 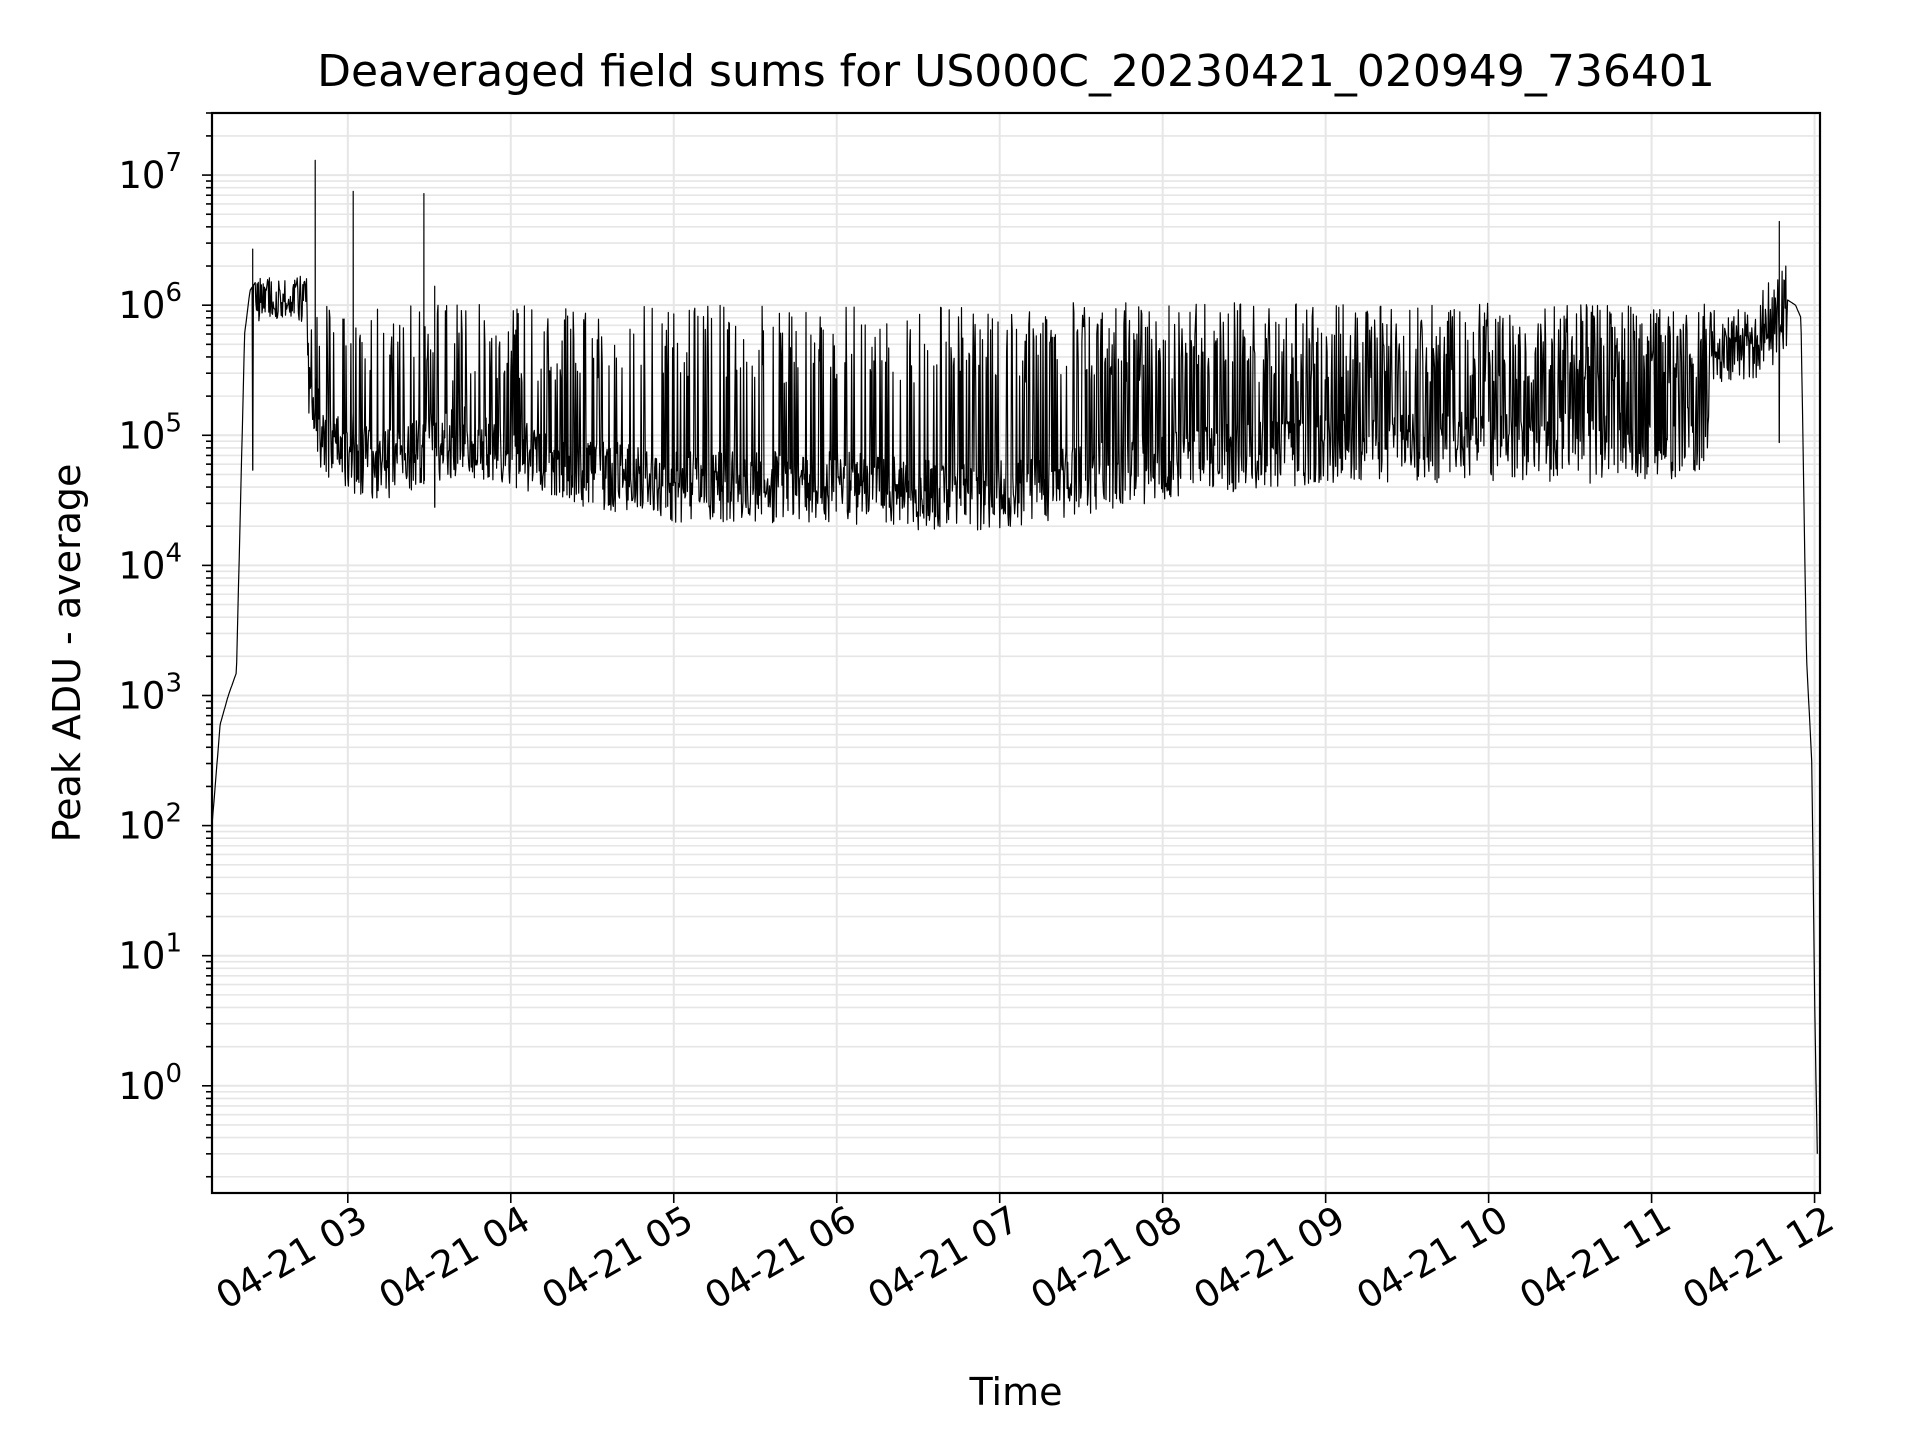 I want to click on y-tick-label: 10⁵, so click(x=150, y=432).